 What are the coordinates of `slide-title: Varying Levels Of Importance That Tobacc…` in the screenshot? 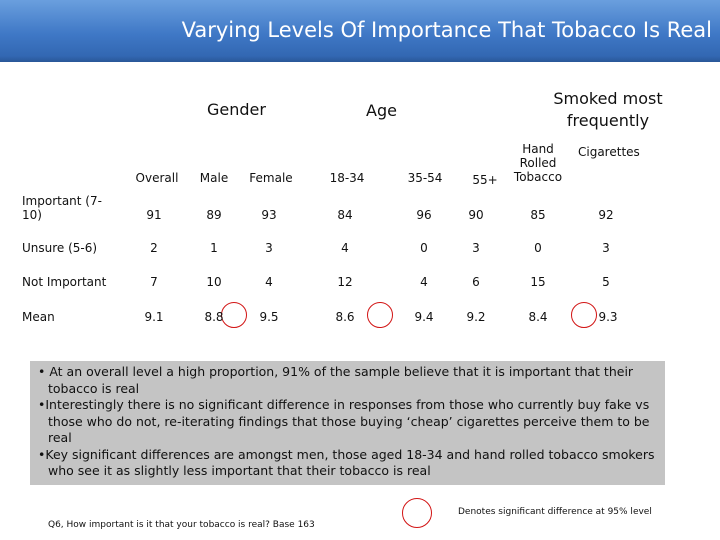 It's located at (446, 30).